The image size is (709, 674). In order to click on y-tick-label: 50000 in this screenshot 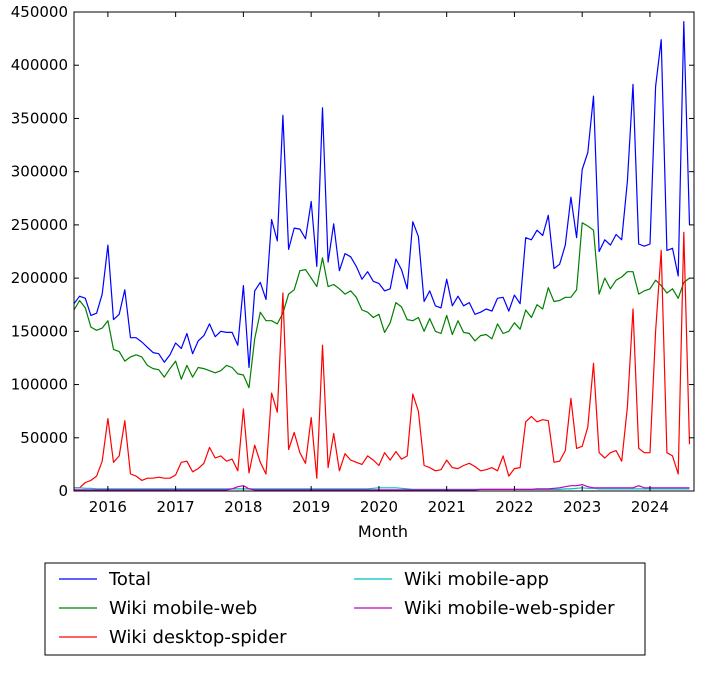, I will do `click(44, 438)`.